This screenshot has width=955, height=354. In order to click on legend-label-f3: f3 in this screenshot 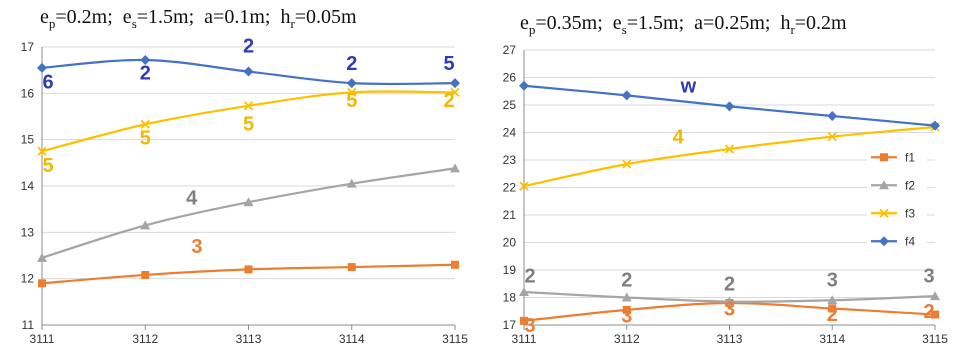, I will do `click(910, 213)`.